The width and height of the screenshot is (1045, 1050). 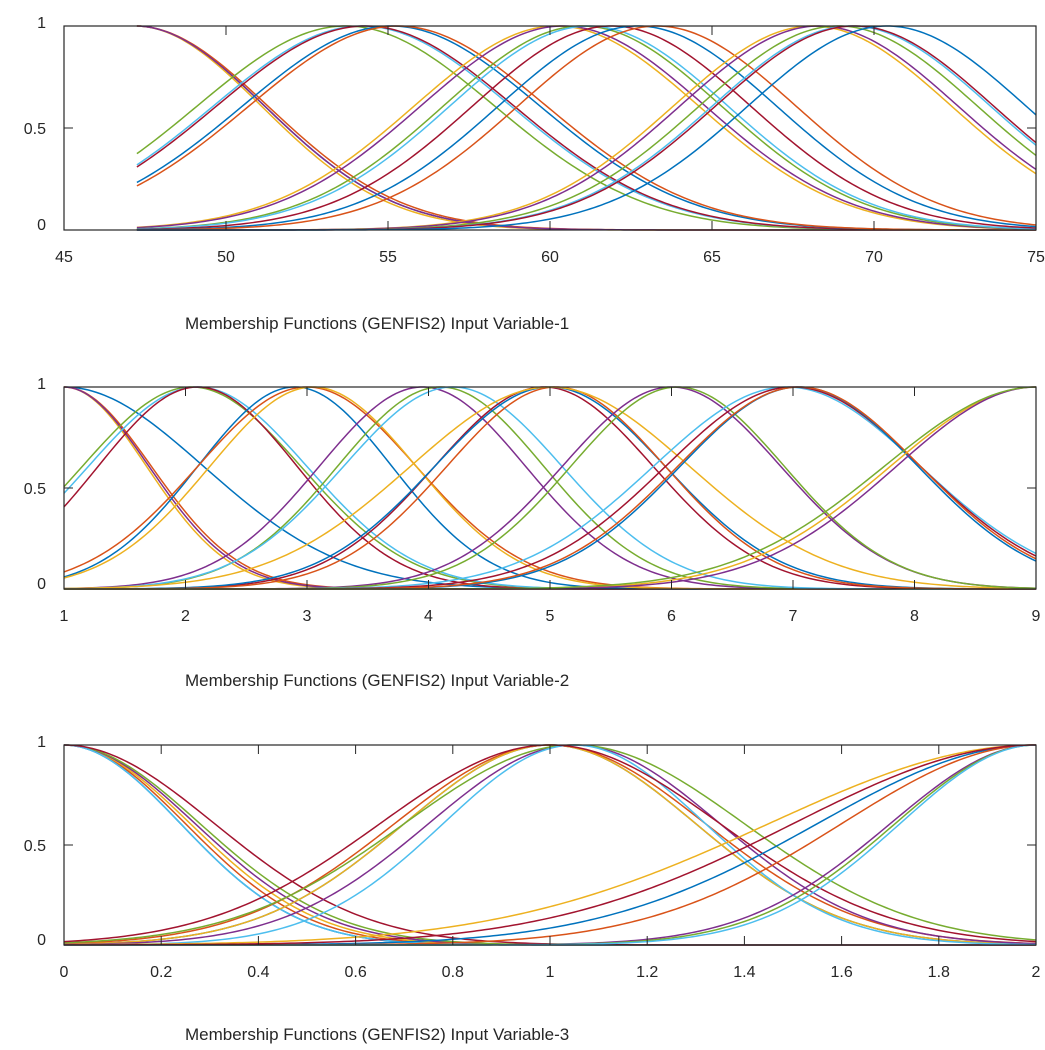 What do you see at coordinates (671, 616) in the screenshot?
I see `x-tick-label: 6` at bounding box center [671, 616].